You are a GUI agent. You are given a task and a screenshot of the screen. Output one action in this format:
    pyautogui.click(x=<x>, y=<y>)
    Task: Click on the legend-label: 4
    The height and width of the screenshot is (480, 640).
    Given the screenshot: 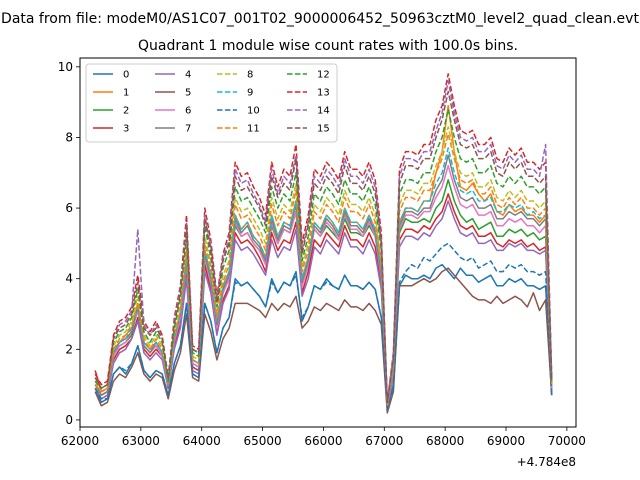 What is the action you would take?
    pyautogui.click(x=188, y=75)
    